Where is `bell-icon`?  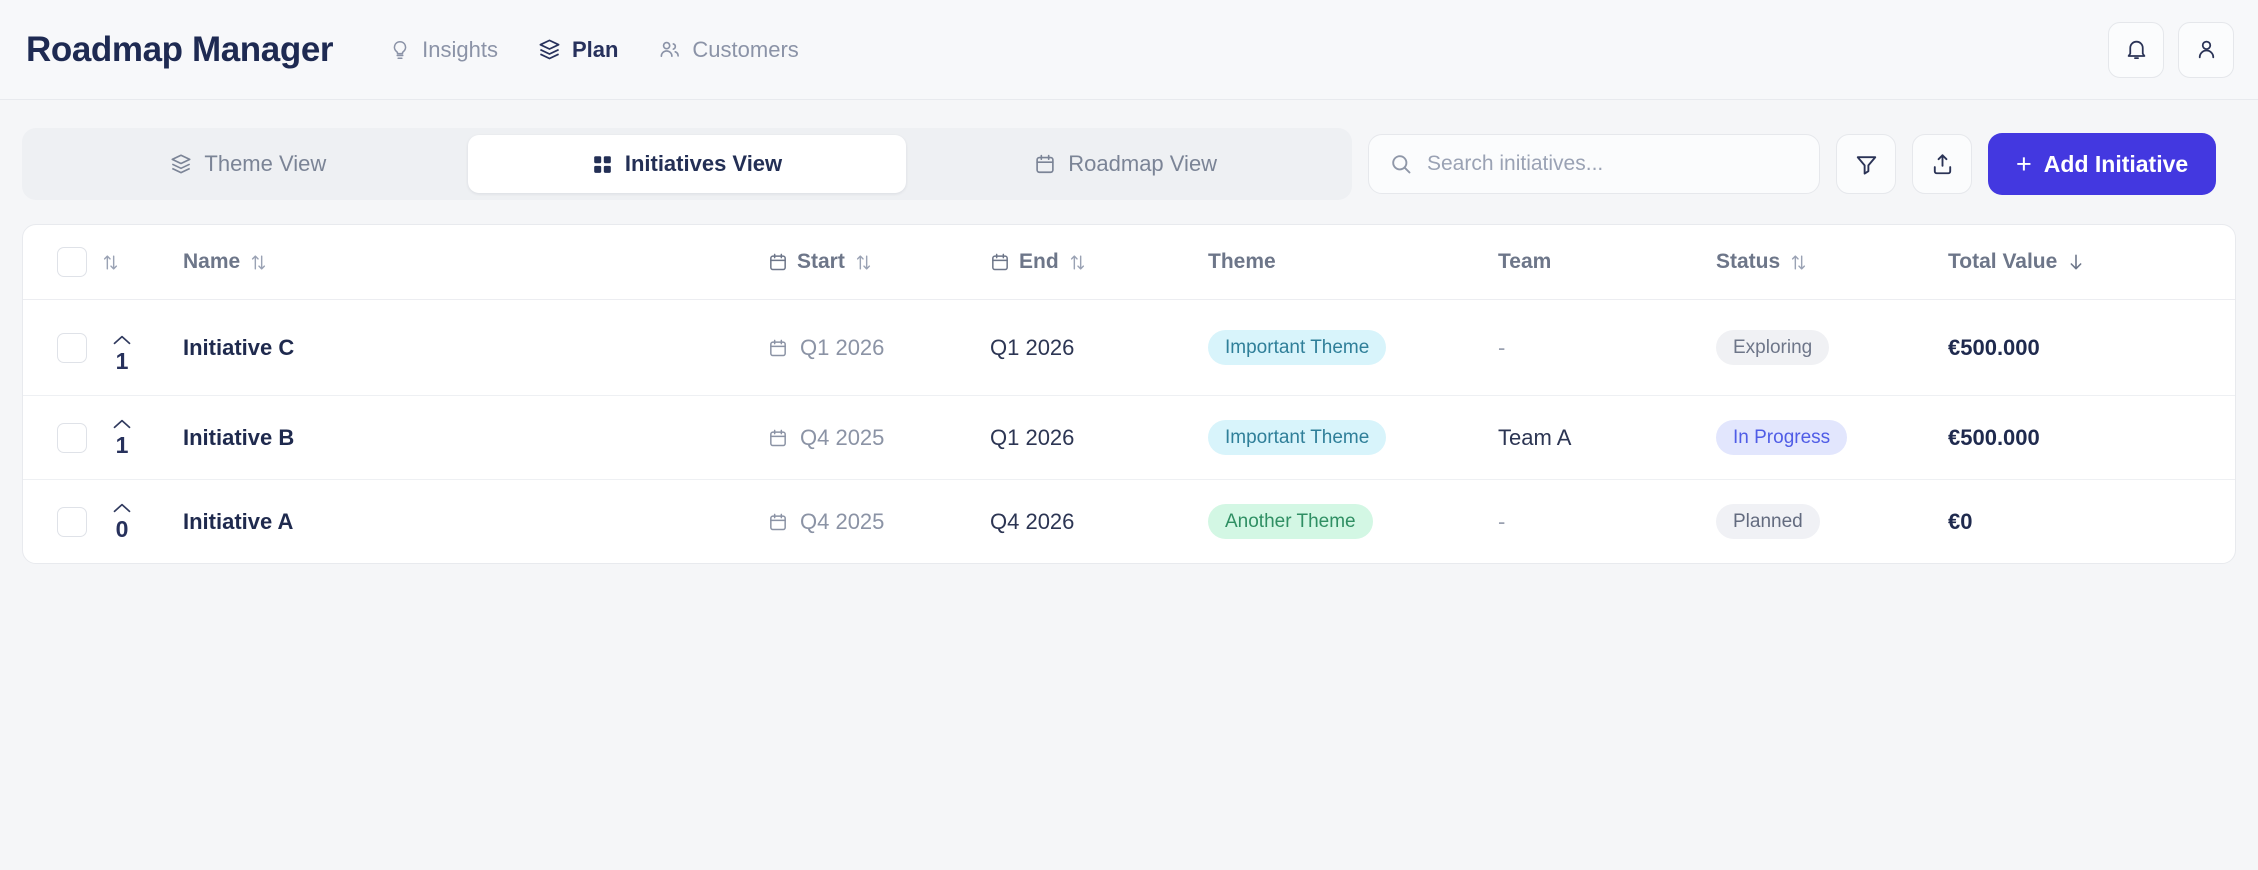
bell-icon is located at coordinates (2136, 49).